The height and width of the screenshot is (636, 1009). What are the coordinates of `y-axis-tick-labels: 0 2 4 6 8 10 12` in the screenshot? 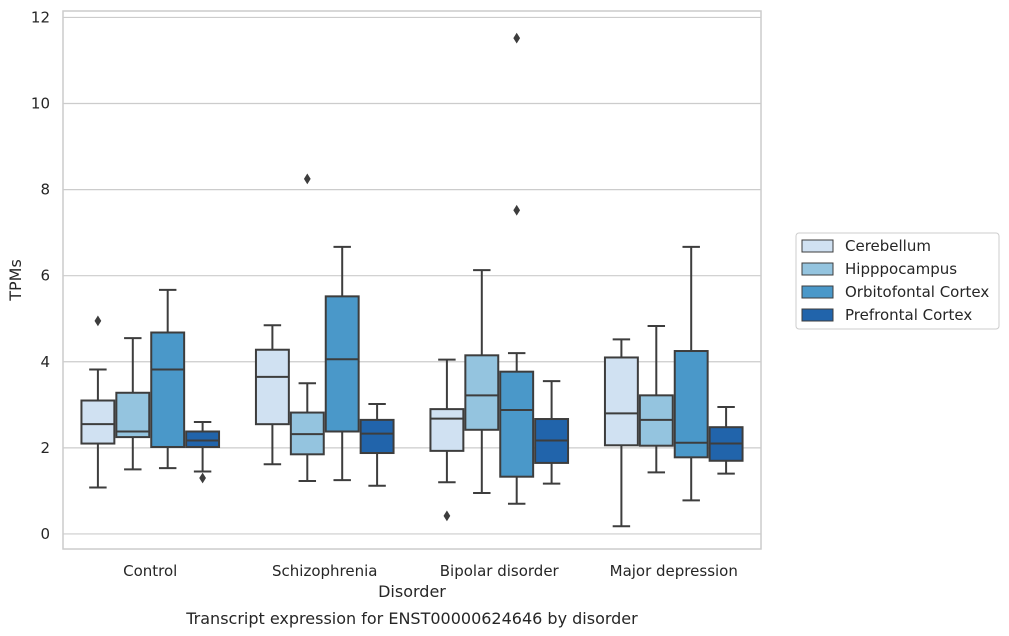 It's located at (40, 275).